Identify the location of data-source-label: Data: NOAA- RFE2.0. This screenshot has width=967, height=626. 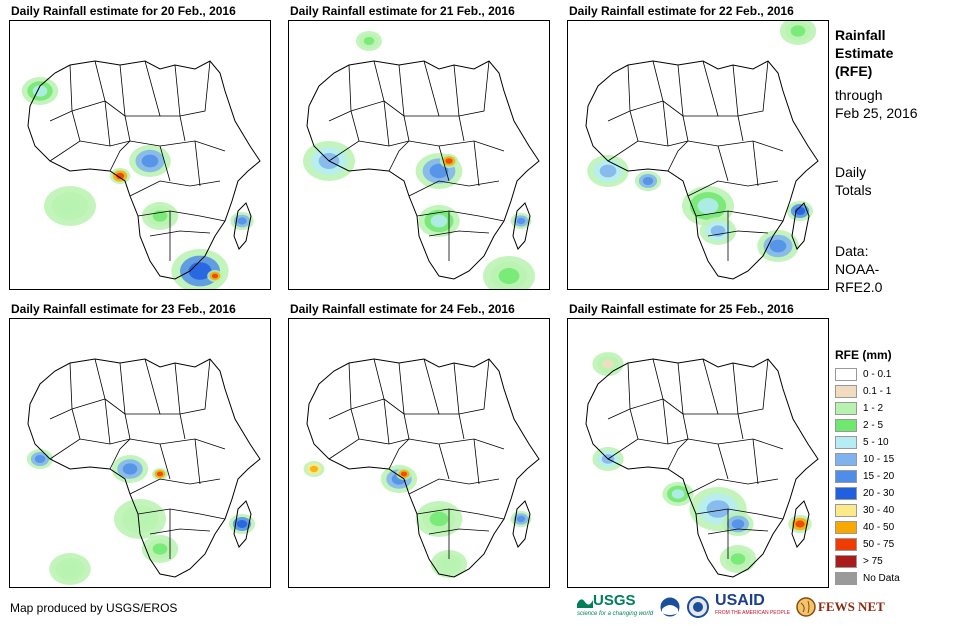
(859, 269).